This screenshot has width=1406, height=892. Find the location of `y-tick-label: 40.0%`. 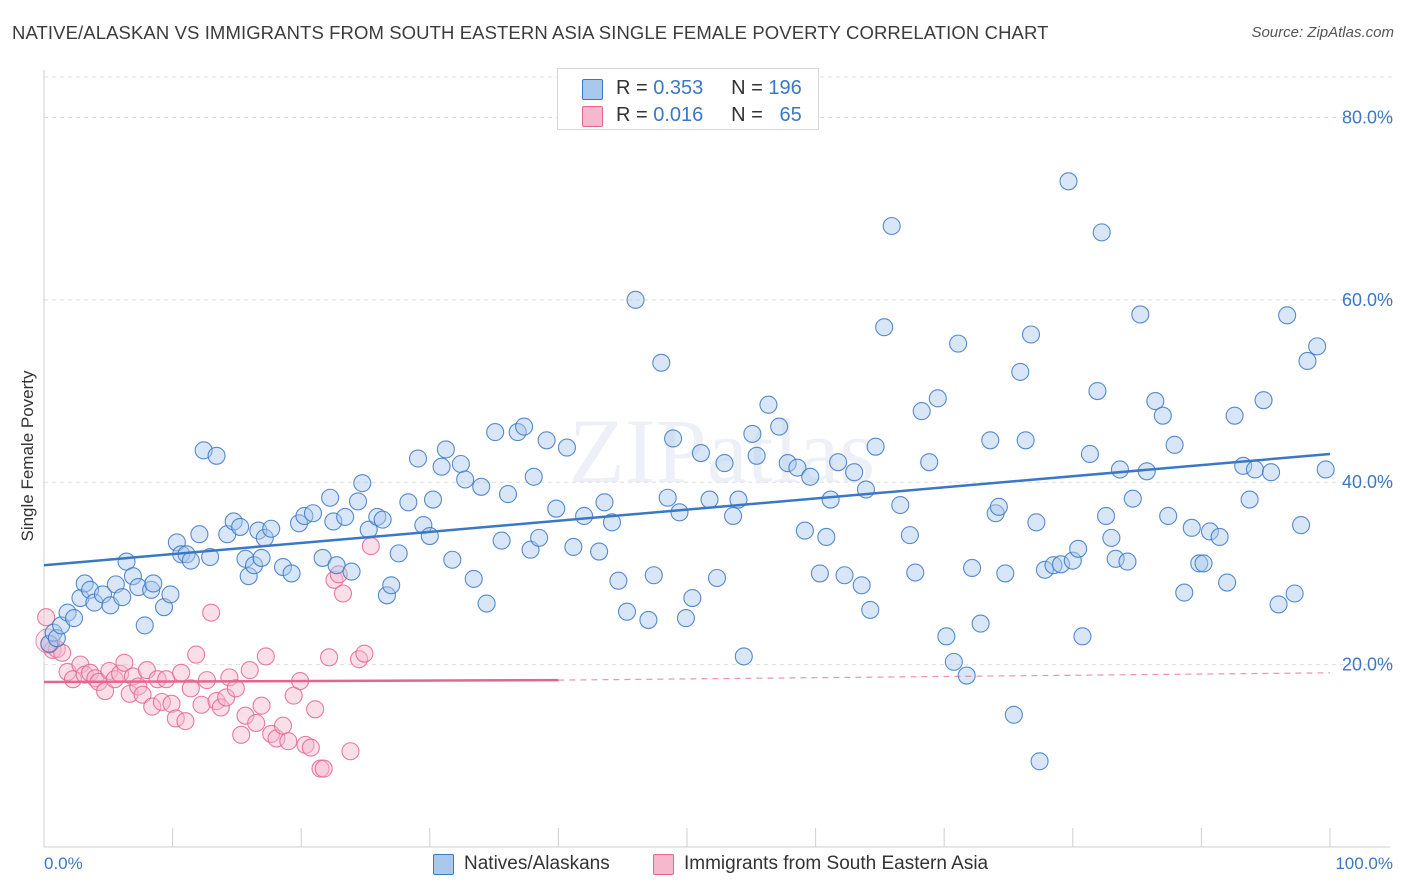

y-tick-label: 40.0% is located at coordinates (1367, 482).